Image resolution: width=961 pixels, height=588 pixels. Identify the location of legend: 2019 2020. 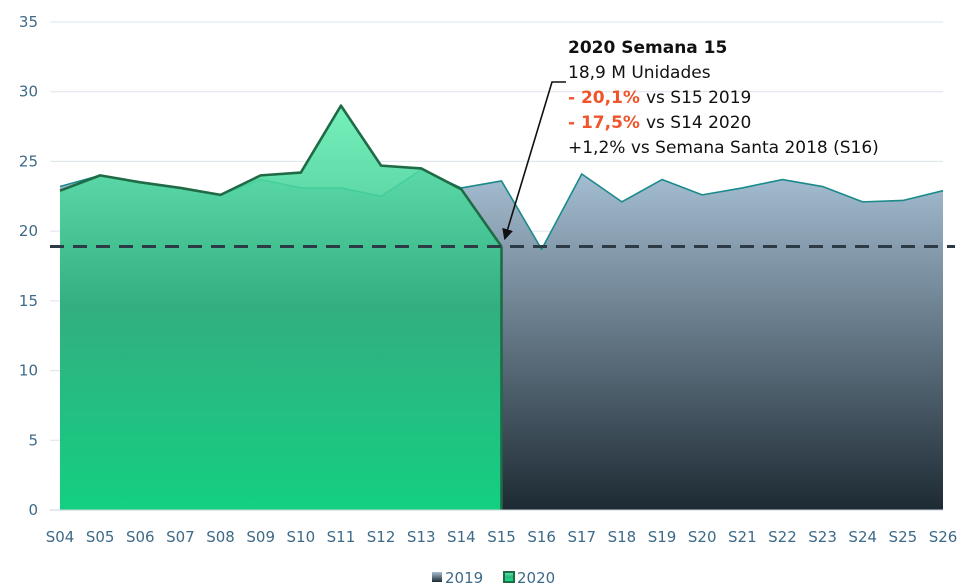
(493, 578).